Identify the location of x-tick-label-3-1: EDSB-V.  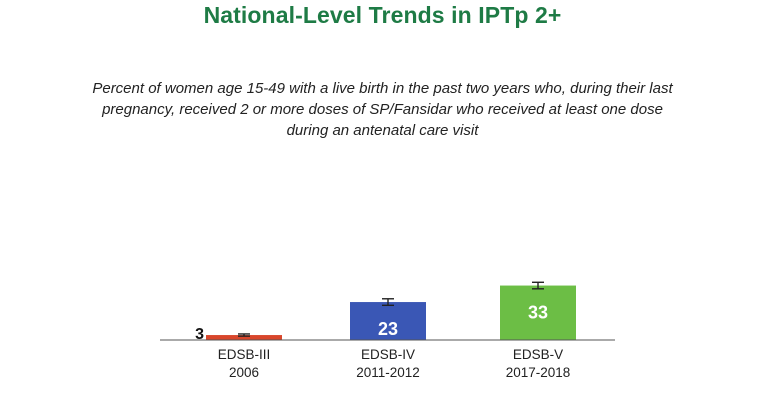
(538, 354).